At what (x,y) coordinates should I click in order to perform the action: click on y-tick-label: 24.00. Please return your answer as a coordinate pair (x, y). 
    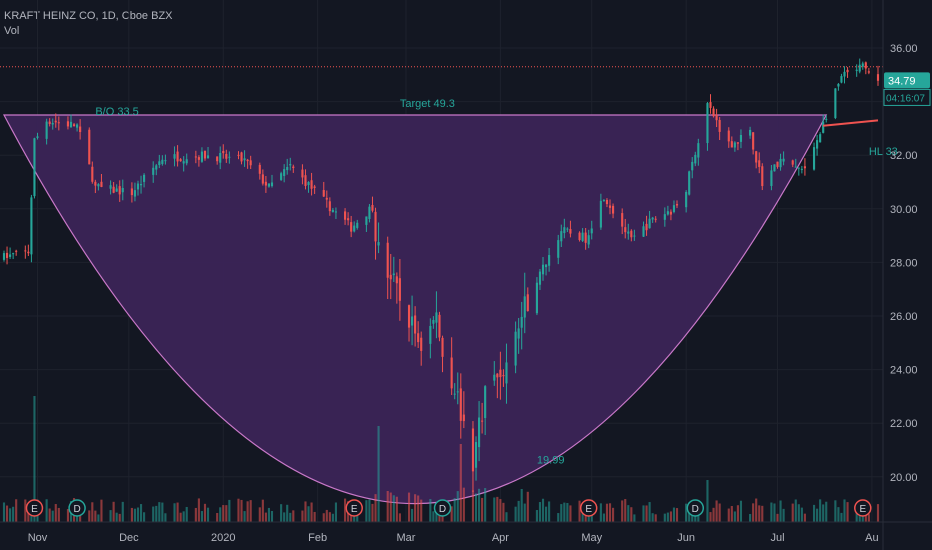
    Looking at the image, I should click on (904, 371).